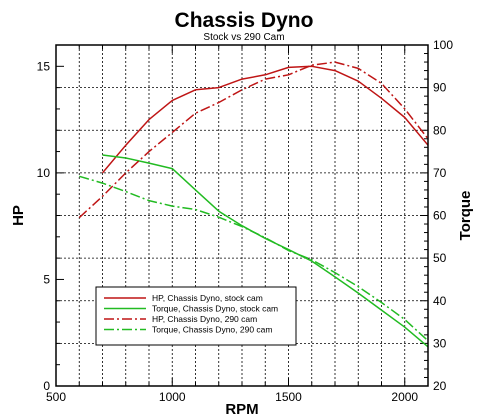 Image resolution: width=479 pixels, height=420 pixels. Describe the element at coordinates (404, 397) in the screenshot. I see `x-tick-label: 2000` at that location.